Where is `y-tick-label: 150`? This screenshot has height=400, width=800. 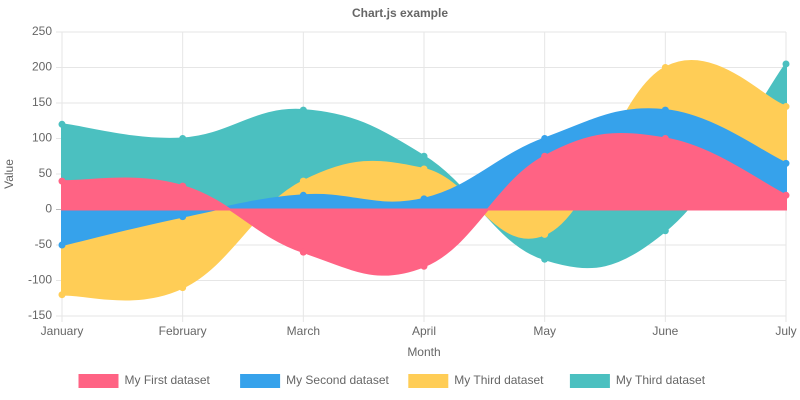
y-tick-label: 150 is located at coordinates (42, 102).